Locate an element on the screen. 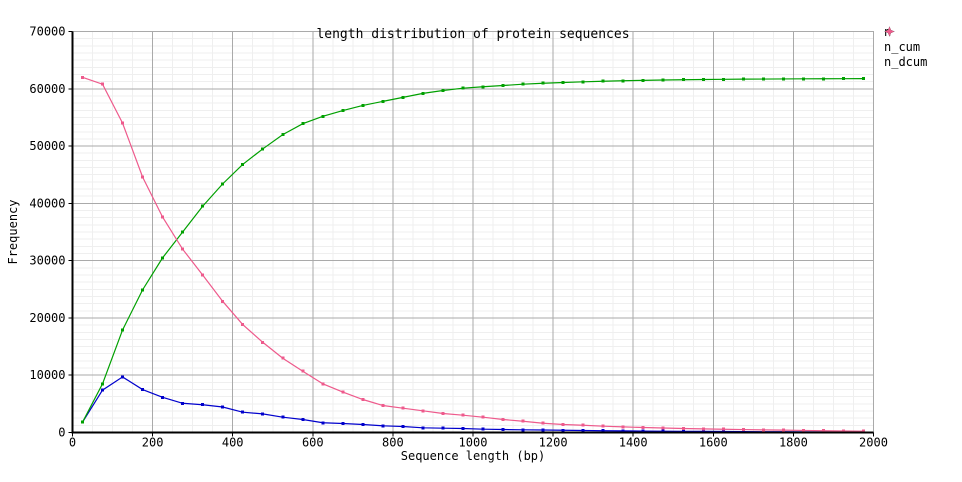  x-axis-label: Sequence length (bp) is located at coordinates (473, 456).